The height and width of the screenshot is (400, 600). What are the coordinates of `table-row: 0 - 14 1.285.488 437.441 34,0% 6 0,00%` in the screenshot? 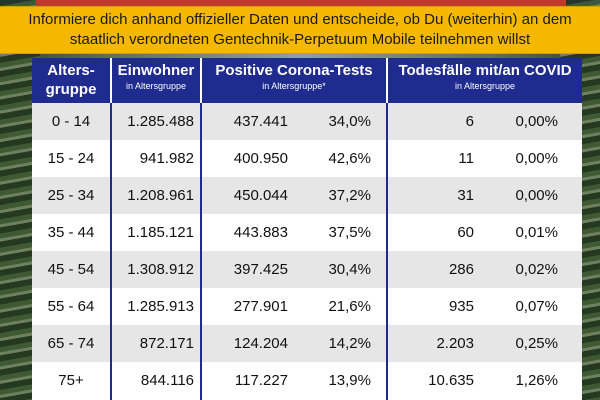 It's located at (307, 121).